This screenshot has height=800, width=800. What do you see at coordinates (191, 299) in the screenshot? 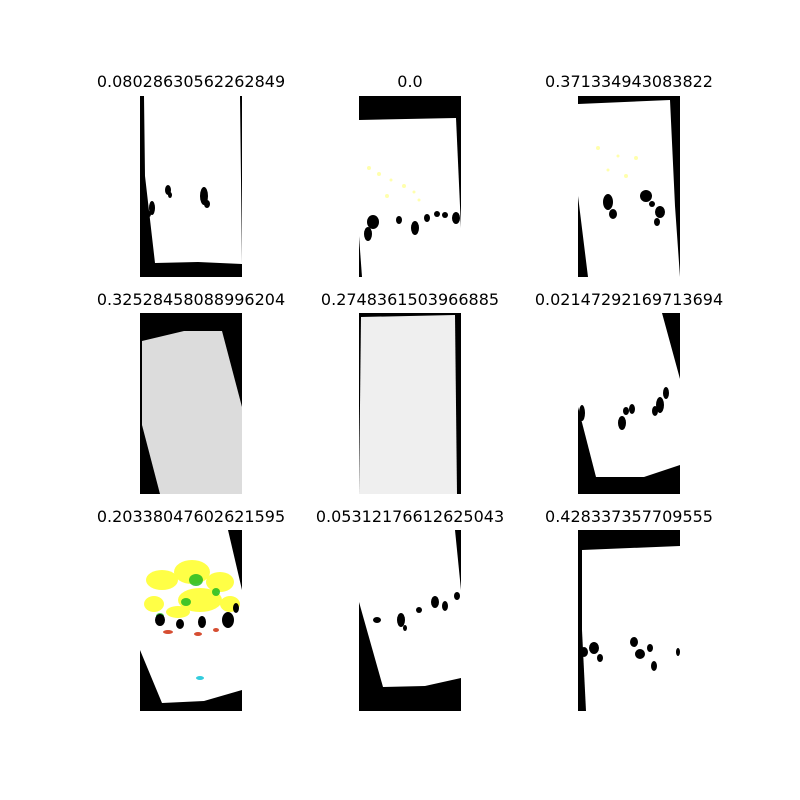
I see `panel-title-4: 0.32528458088996204` at bounding box center [191, 299].